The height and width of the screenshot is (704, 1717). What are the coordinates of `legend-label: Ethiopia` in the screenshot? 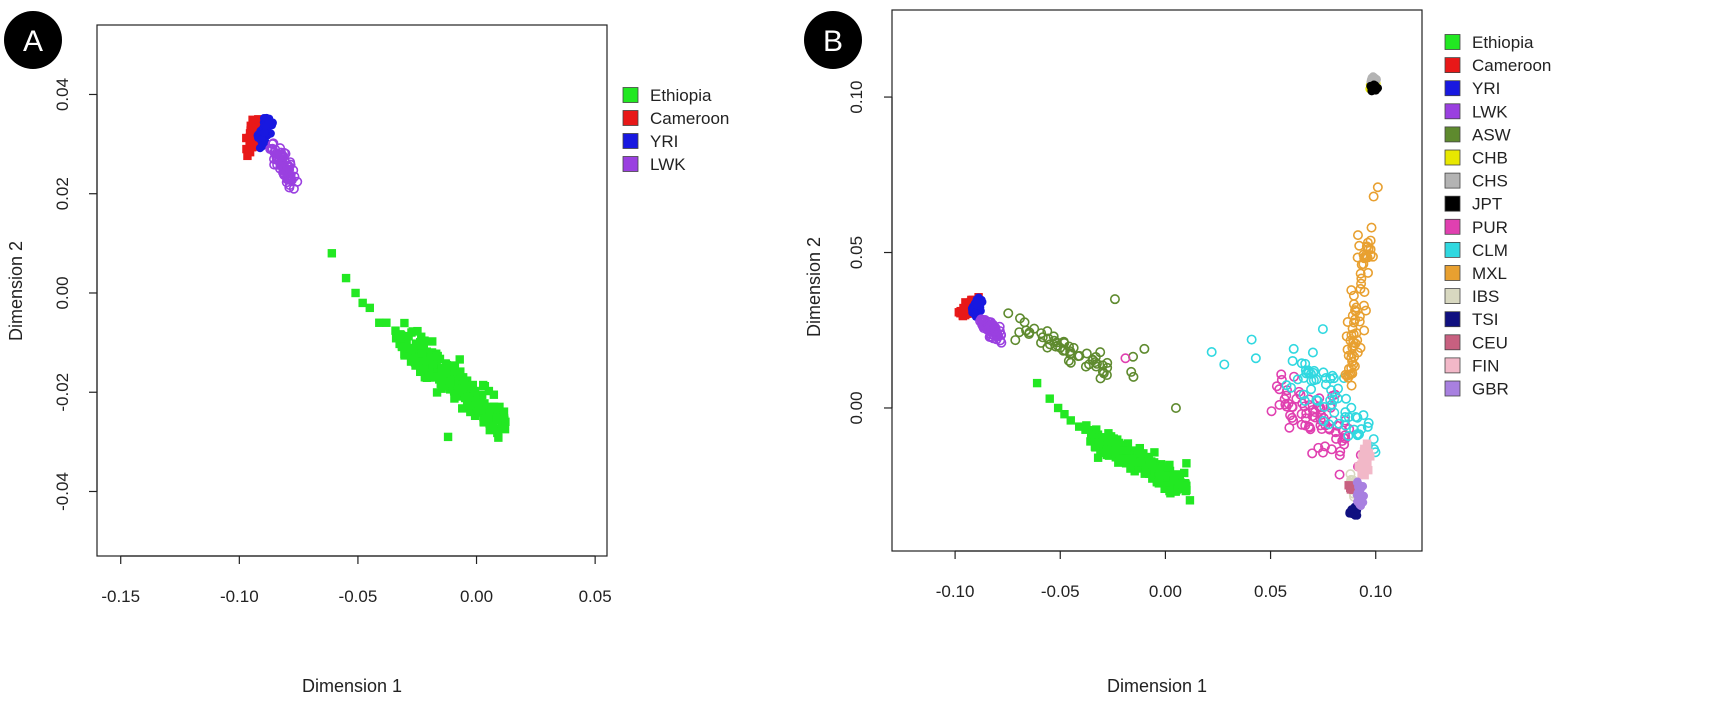 It's located at (1503, 42).